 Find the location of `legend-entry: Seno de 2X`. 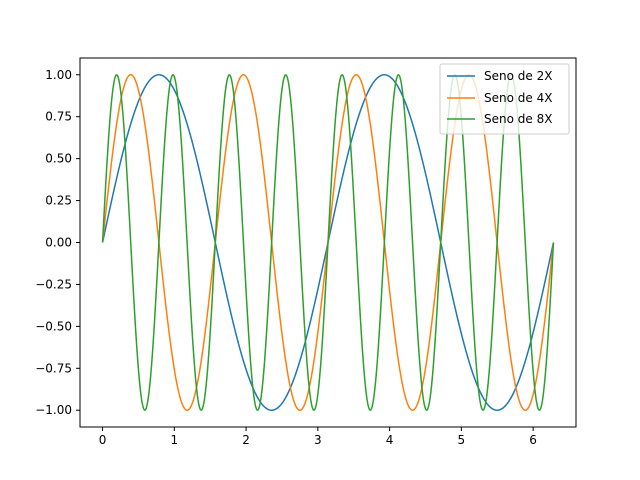

legend-entry: Seno de 2X is located at coordinates (499, 76).